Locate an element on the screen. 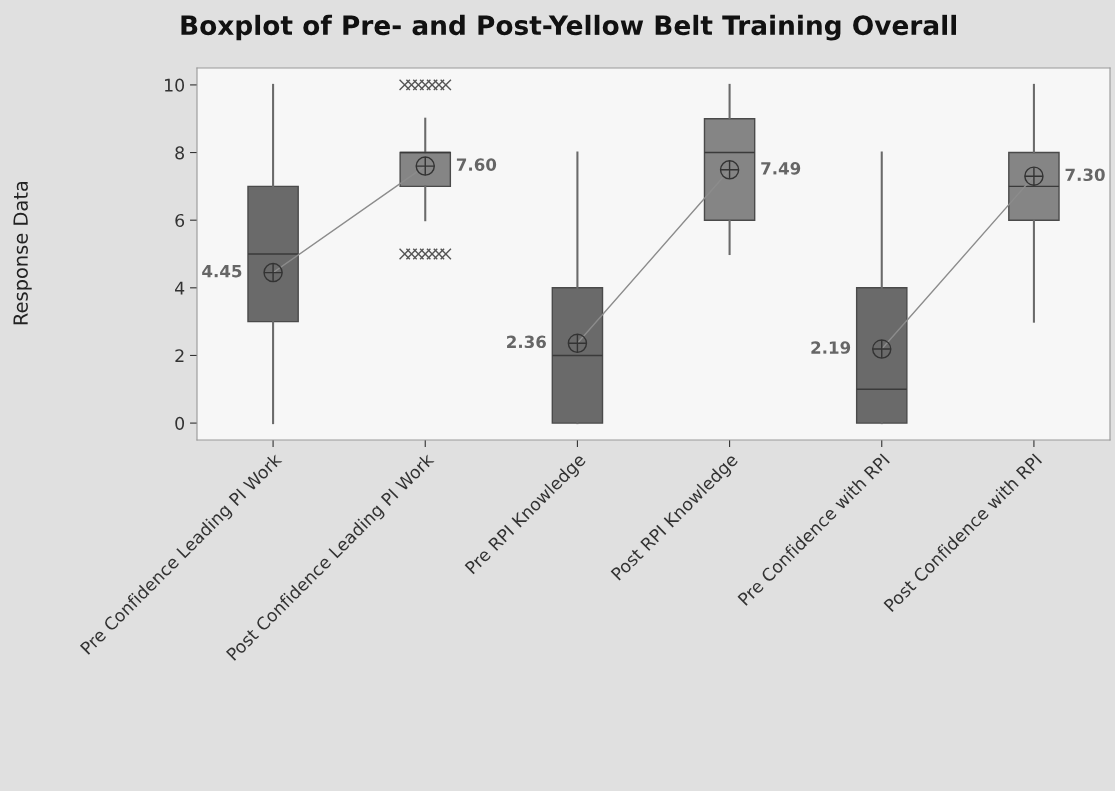 The image size is (1115, 791). y-axis-title: Response Data is located at coordinates (22, 253).